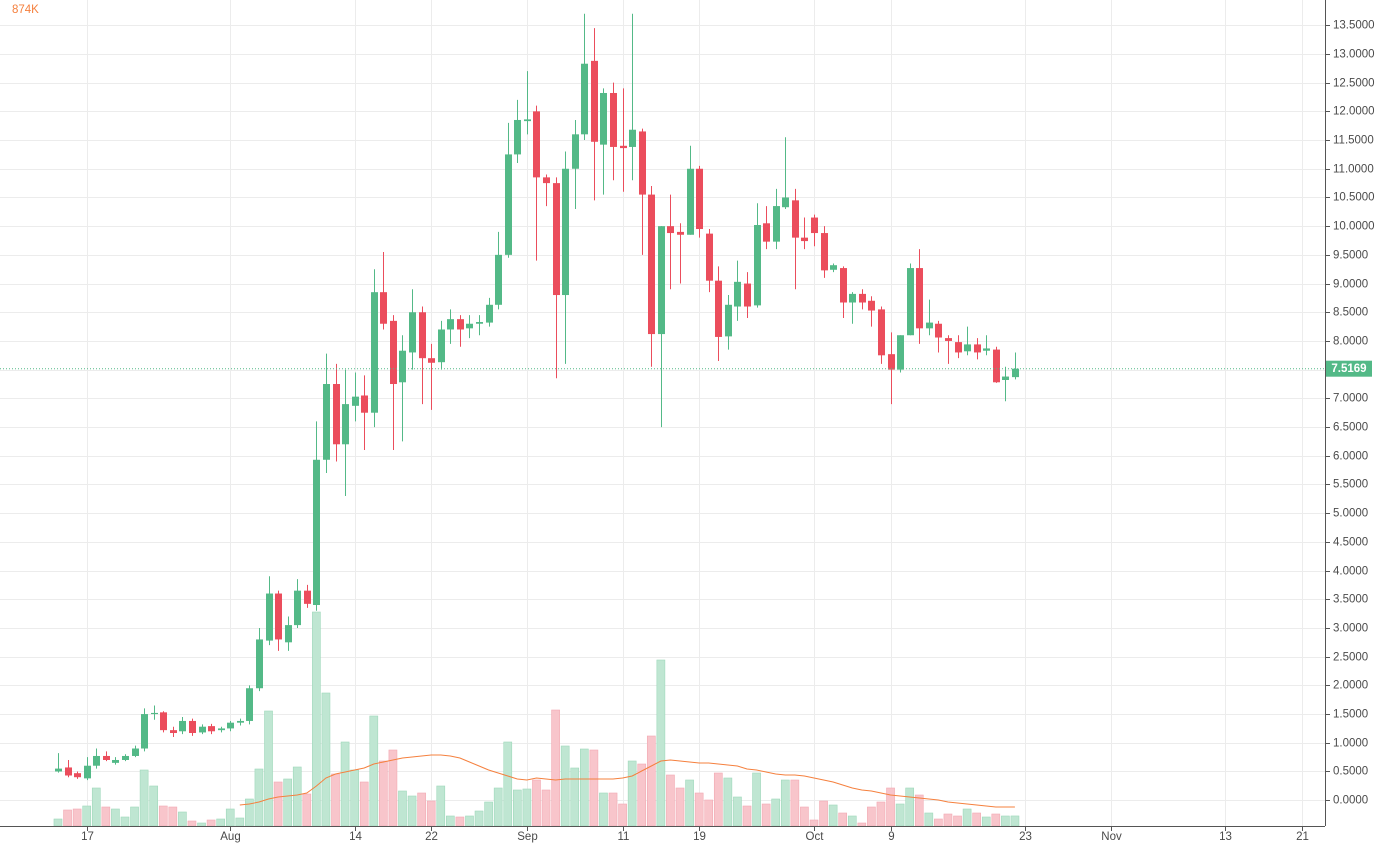 The height and width of the screenshot is (847, 1376). I want to click on x-tick-label: 17, so click(87, 837).